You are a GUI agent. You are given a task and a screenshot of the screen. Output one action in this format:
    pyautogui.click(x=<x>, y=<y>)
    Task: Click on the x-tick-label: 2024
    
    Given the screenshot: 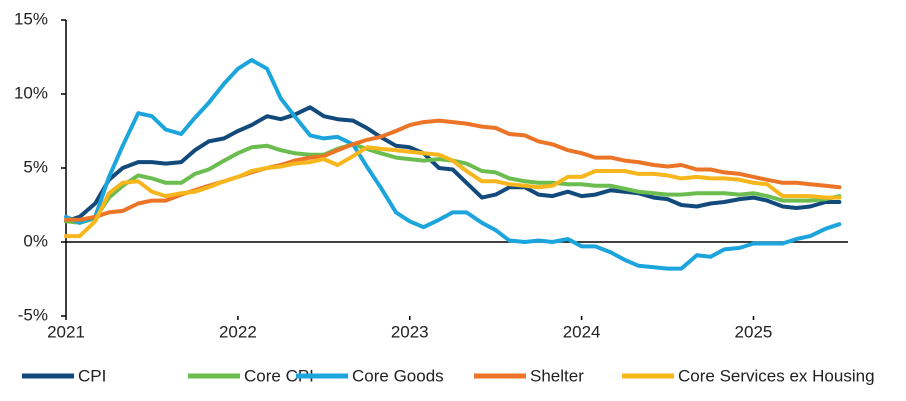 What is the action you would take?
    pyautogui.click(x=582, y=331)
    